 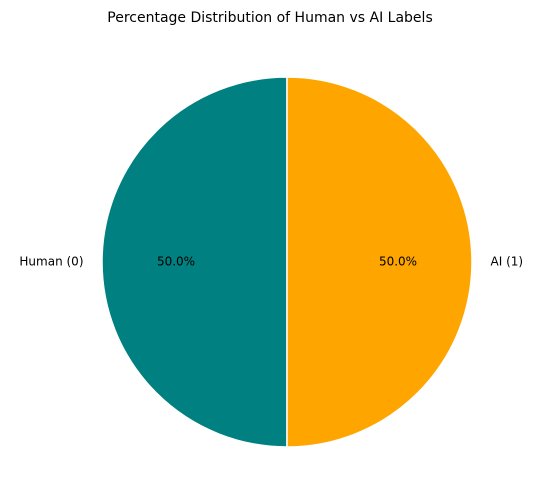 I want to click on slice-label: AI (1), so click(x=507, y=262).